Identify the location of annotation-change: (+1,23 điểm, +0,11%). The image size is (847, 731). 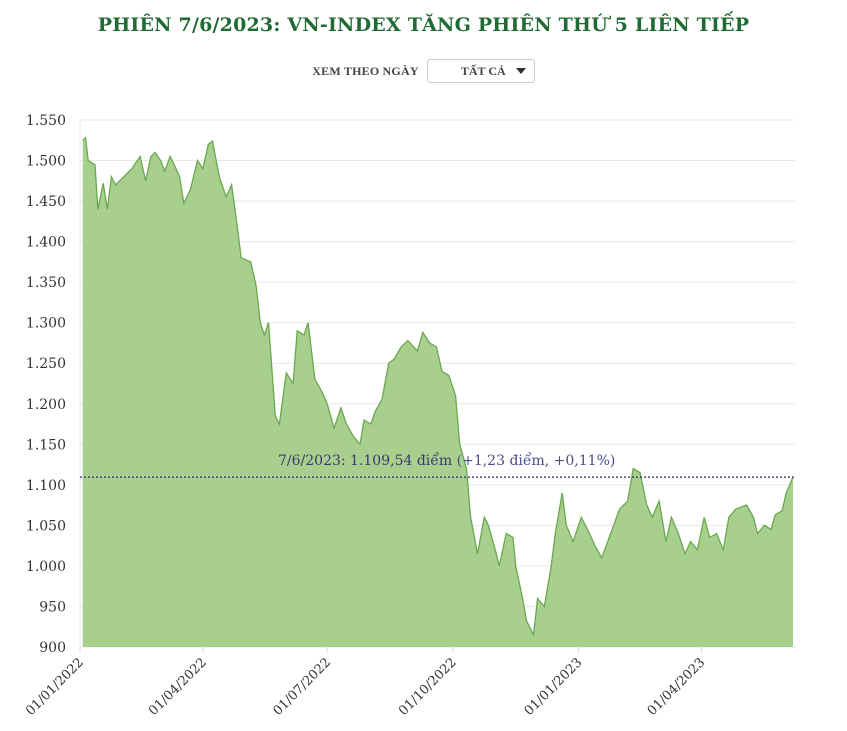
(536, 461).